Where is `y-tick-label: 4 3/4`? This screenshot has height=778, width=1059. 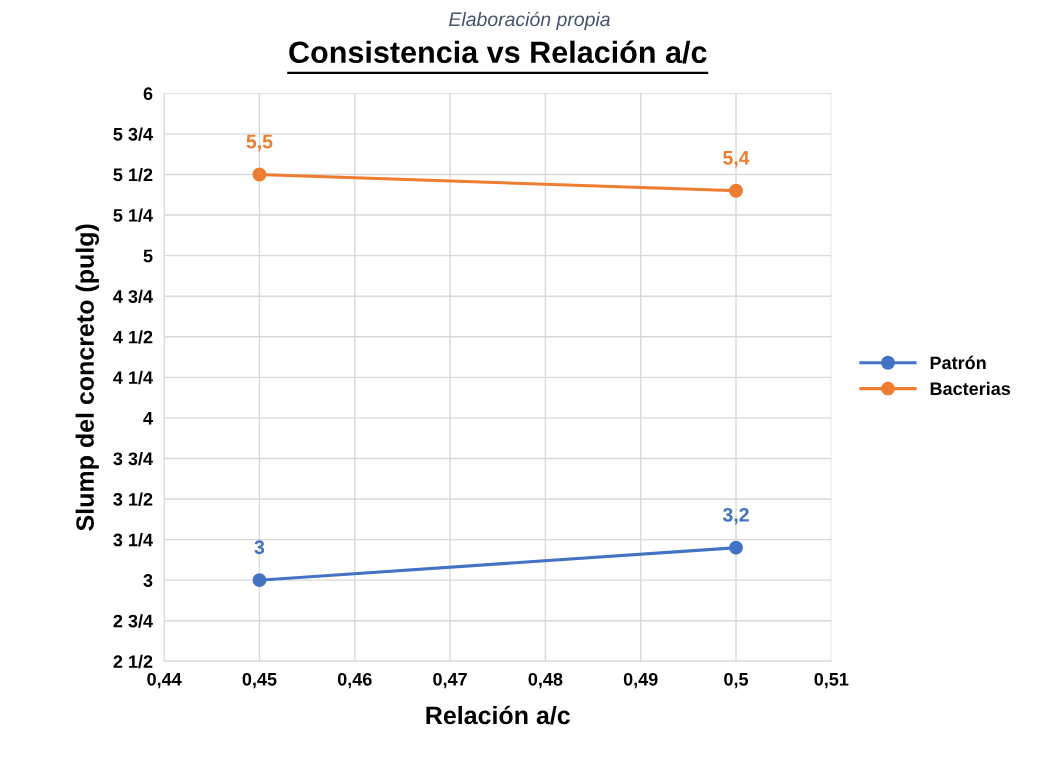
y-tick-label: 4 3/4 is located at coordinates (133, 296).